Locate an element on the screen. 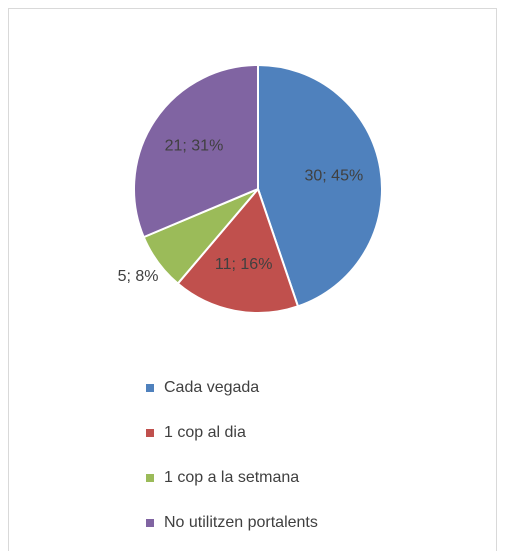 The image size is (505, 551). legend-label: No utilitzen portalents is located at coordinates (241, 522).